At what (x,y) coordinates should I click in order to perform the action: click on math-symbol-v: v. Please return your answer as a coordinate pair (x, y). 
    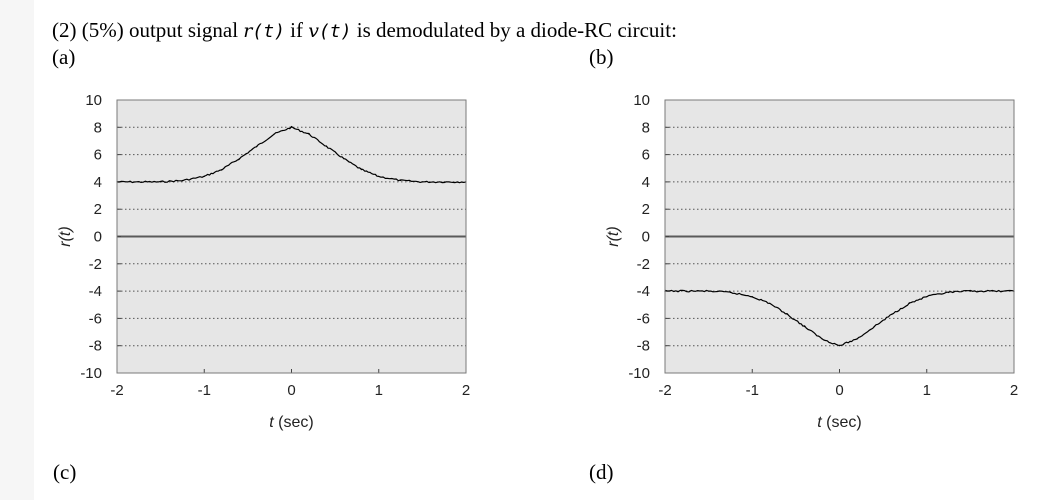
    Looking at the image, I should click on (313, 31).